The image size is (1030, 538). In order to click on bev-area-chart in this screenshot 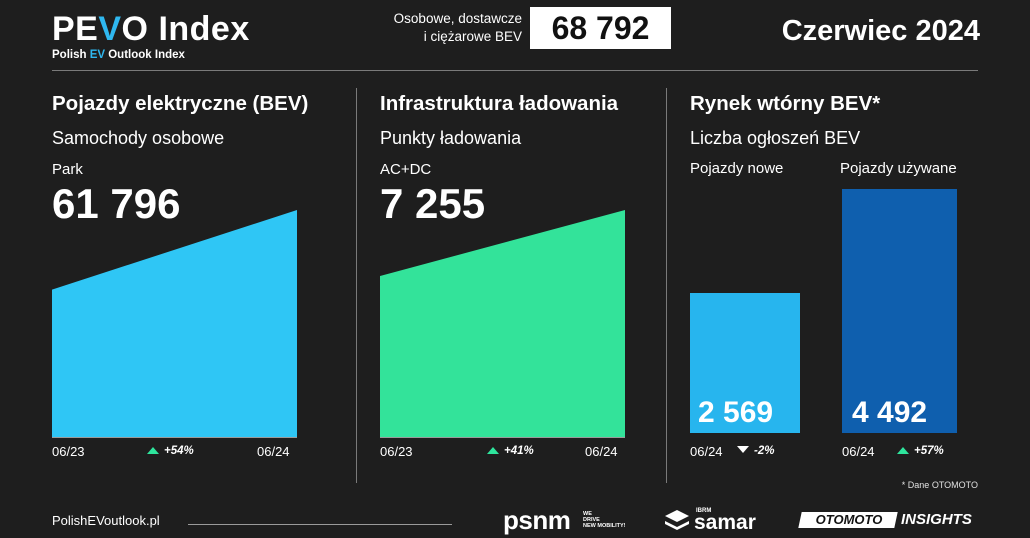, I will do `click(174, 323)`.